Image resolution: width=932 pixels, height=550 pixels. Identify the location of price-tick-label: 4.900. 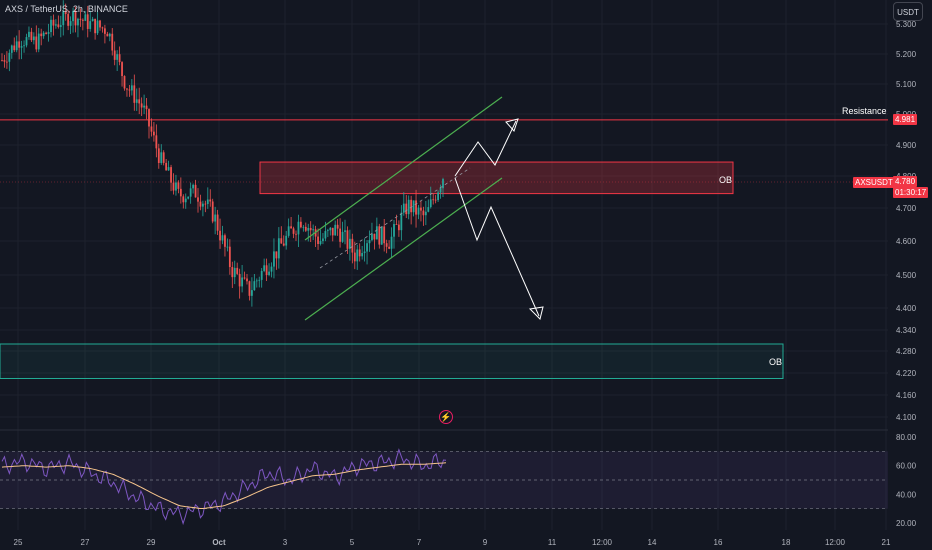
(906, 145).